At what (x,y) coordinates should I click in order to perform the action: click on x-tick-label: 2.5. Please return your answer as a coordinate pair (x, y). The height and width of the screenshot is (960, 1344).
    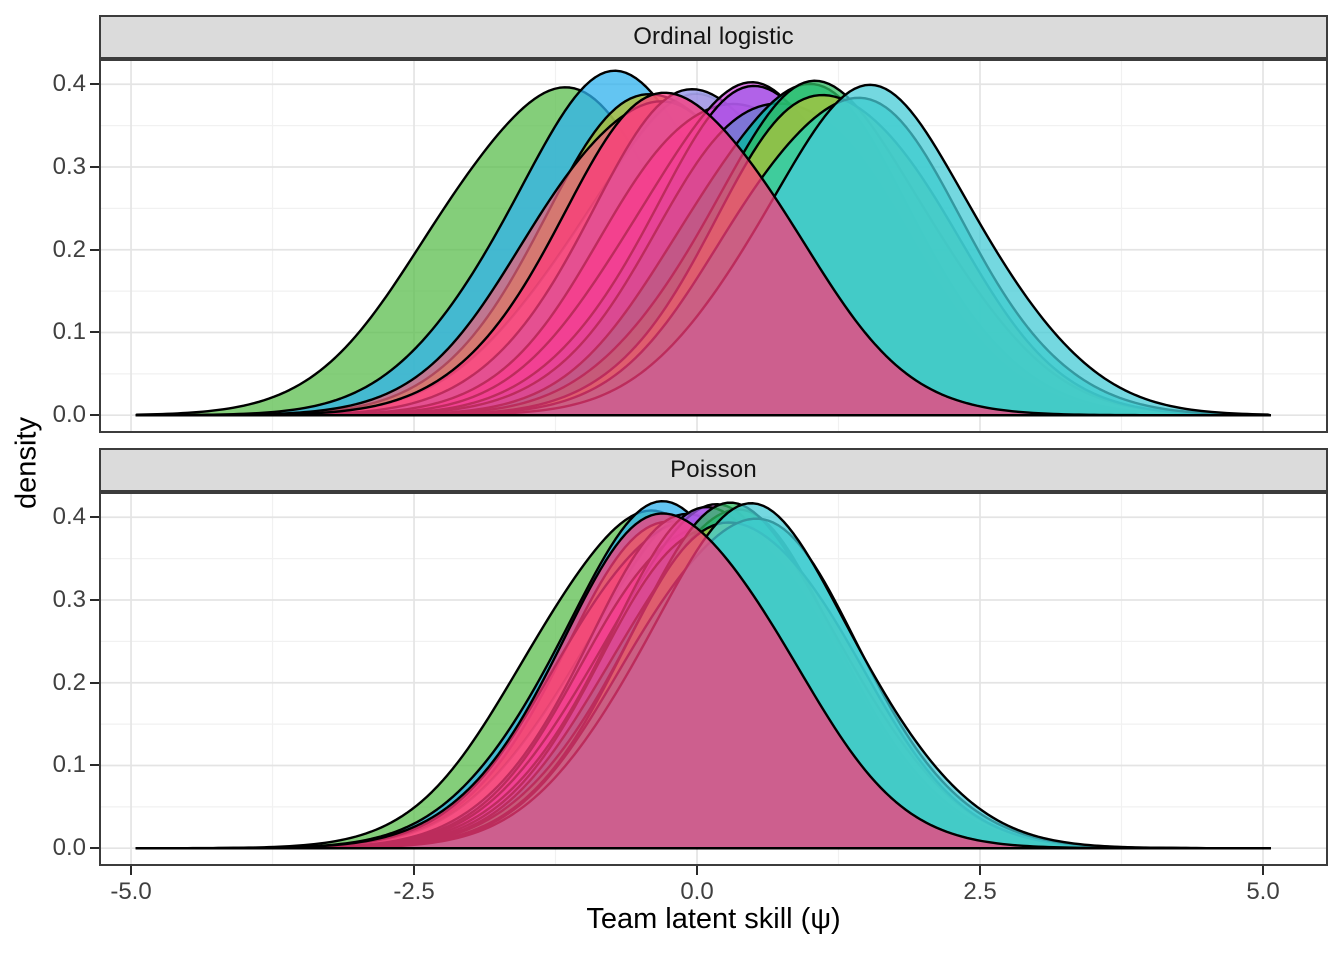
    Looking at the image, I should click on (980, 891).